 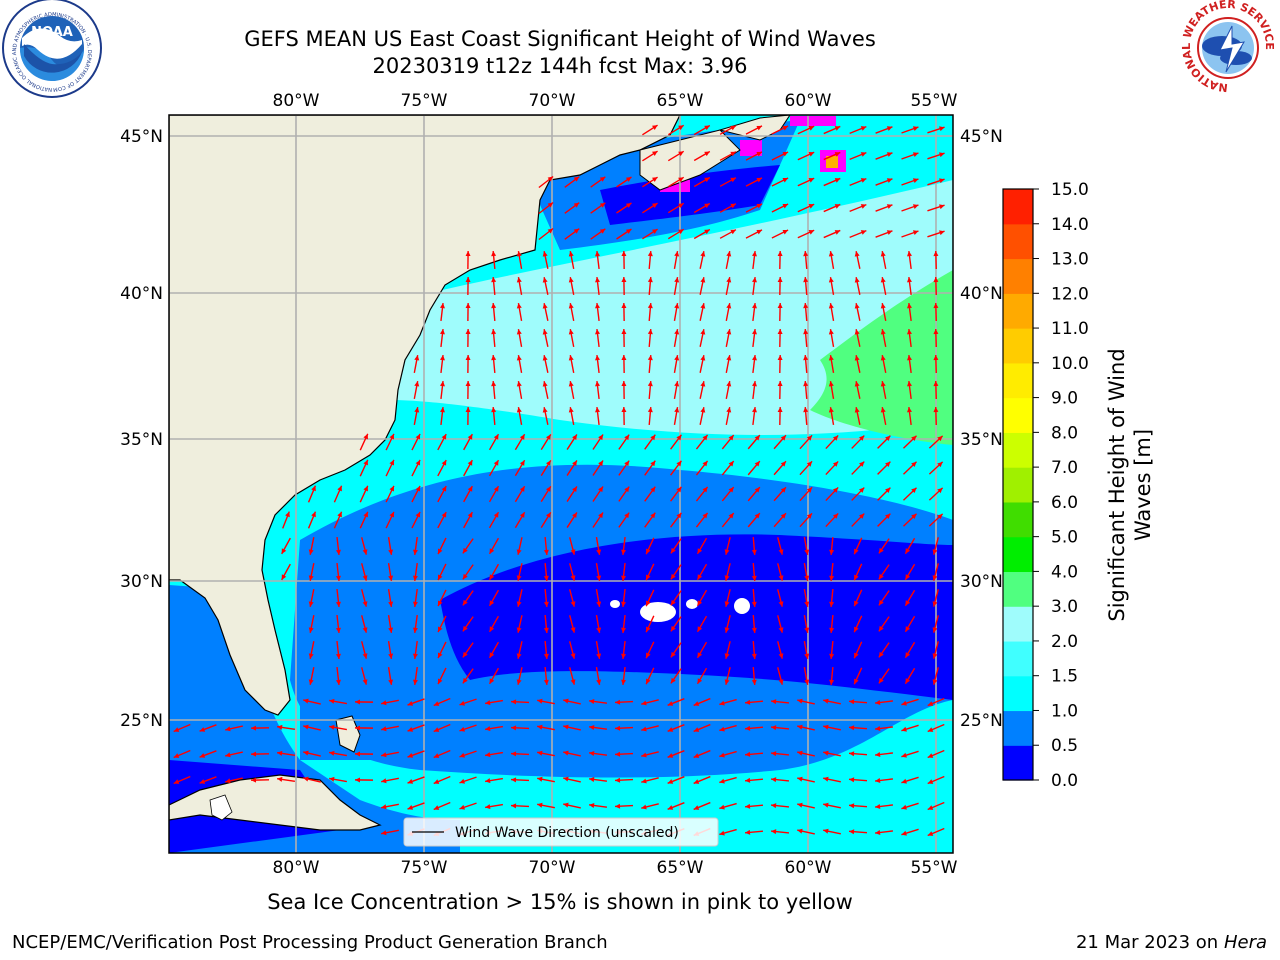 I want to click on footer-right: 21 Mar 2023 on Hera, so click(x=1171, y=942).